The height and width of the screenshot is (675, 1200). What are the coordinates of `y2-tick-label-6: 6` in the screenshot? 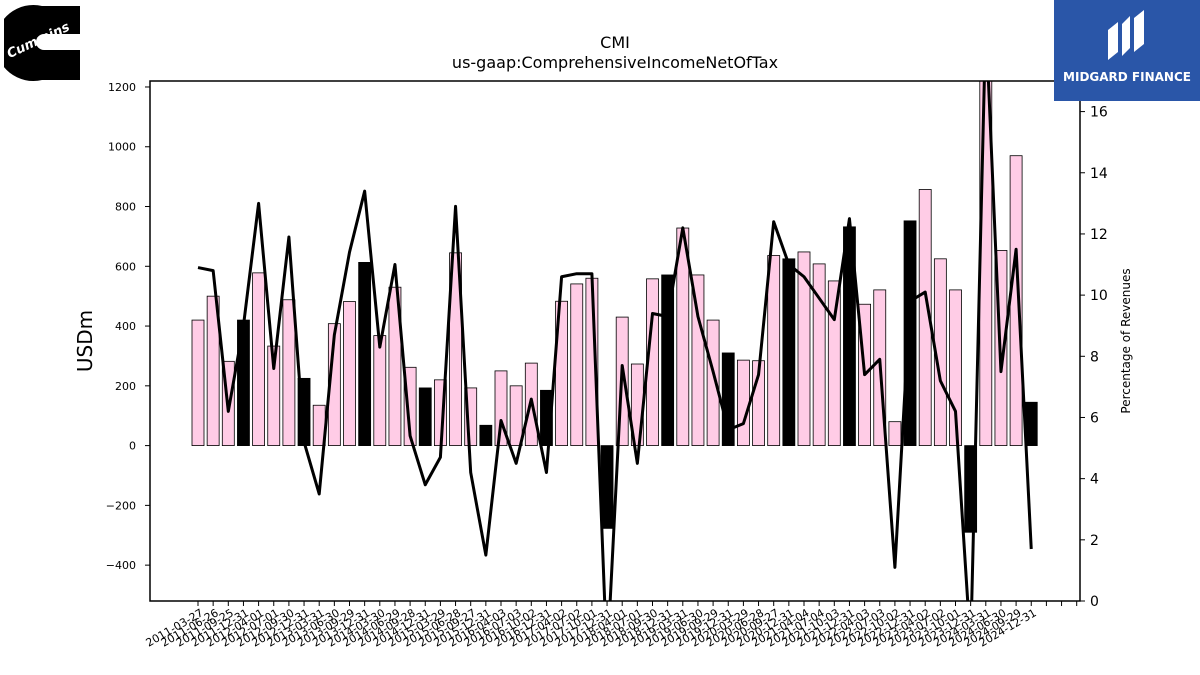 It's located at (1094, 418).